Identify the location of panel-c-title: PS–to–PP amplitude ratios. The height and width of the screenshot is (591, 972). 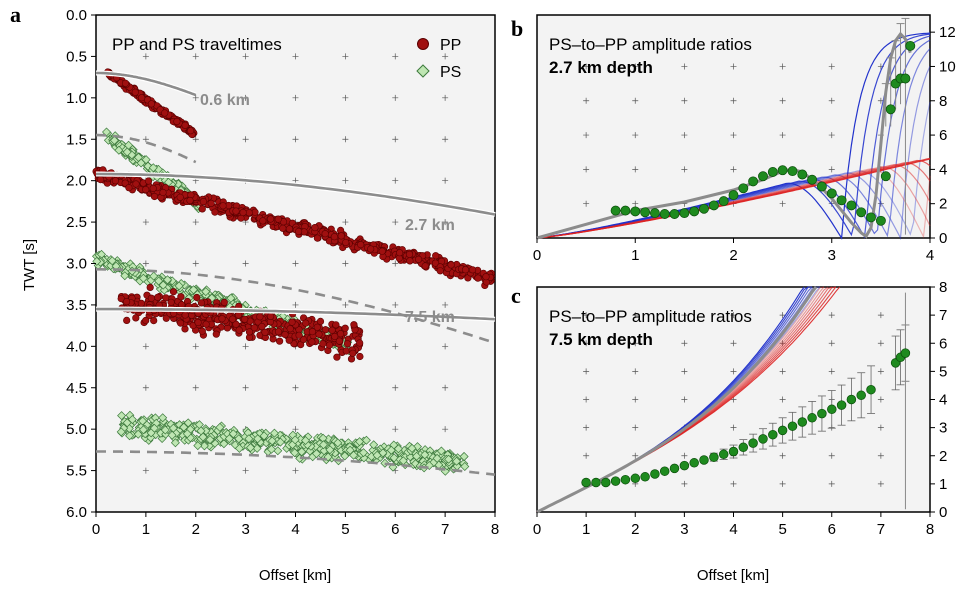
(650, 316).